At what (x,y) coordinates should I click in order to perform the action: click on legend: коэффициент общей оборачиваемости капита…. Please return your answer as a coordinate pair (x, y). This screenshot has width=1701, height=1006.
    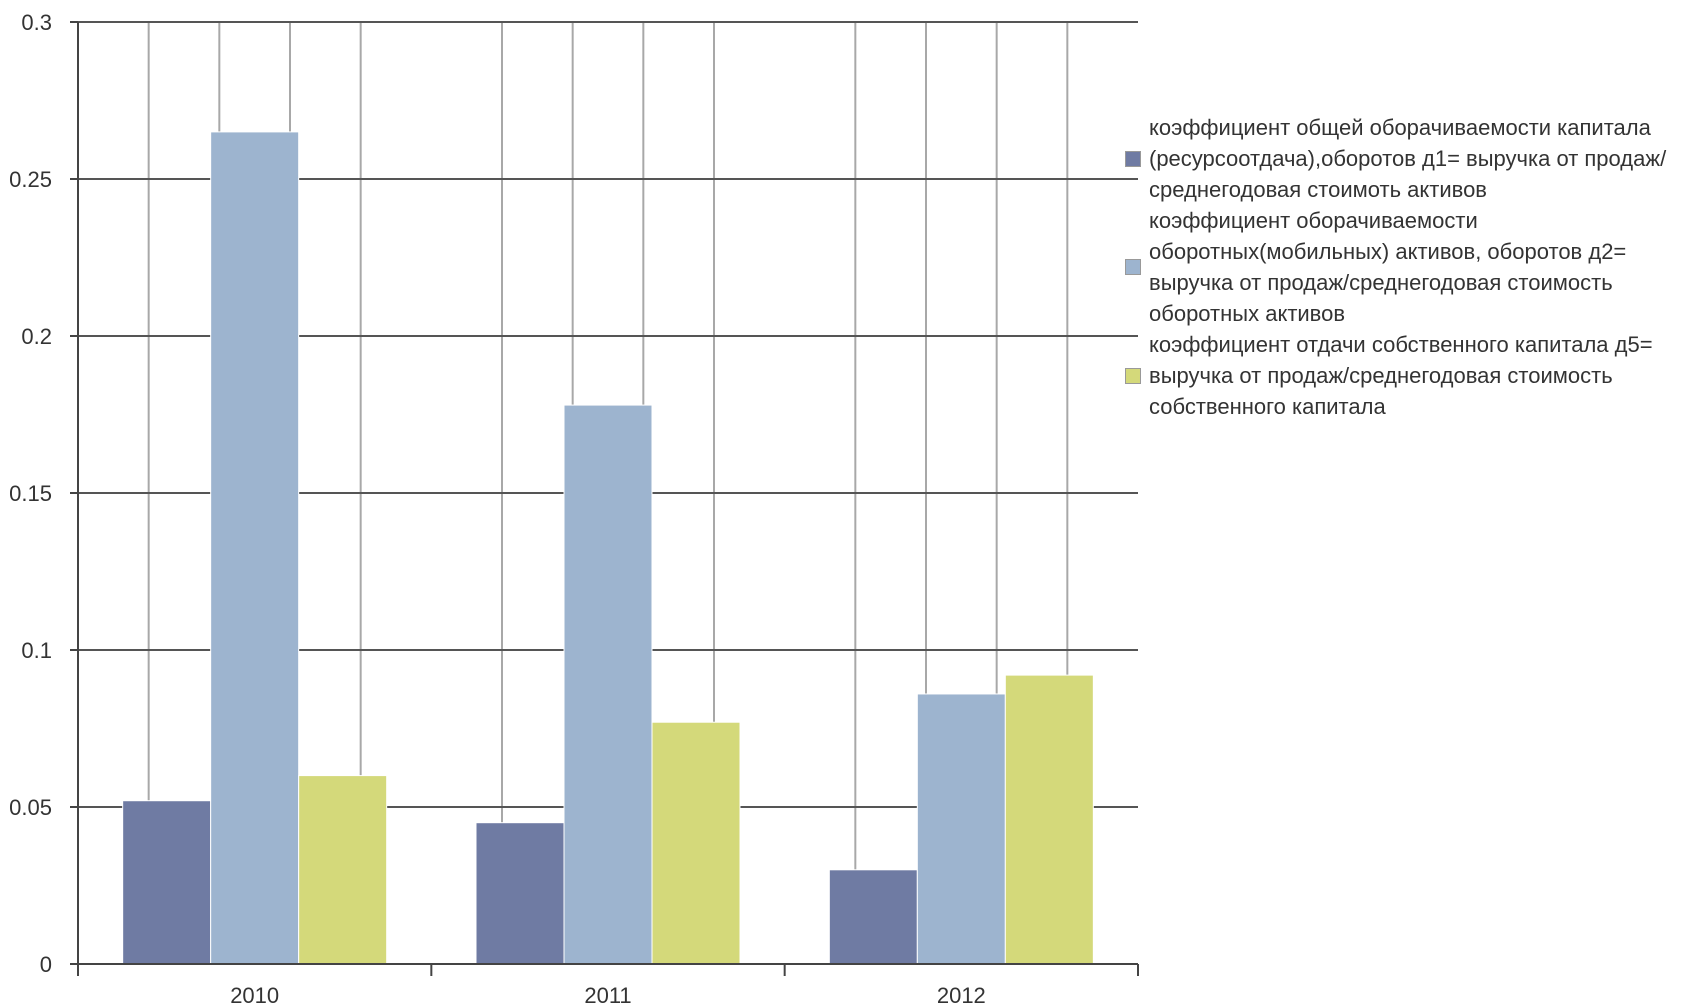
    Looking at the image, I should click on (1410, 267).